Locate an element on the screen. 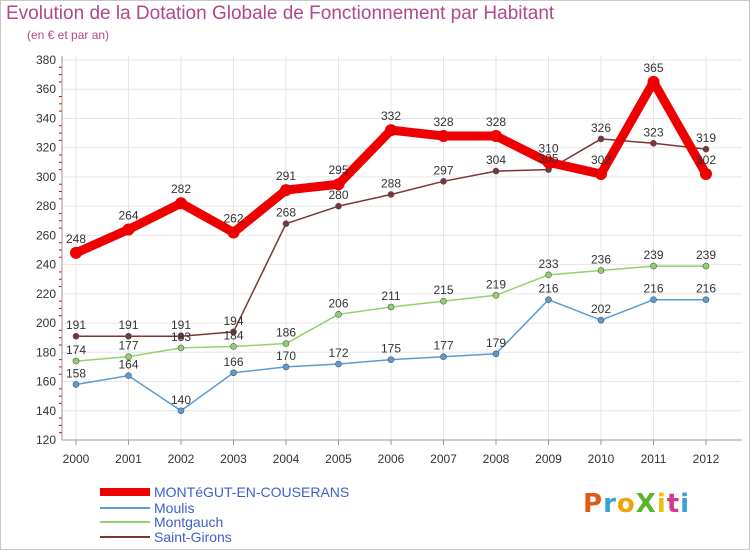 Image resolution: width=750 pixels, height=550 pixels. data-label: 202 is located at coordinates (601, 309).